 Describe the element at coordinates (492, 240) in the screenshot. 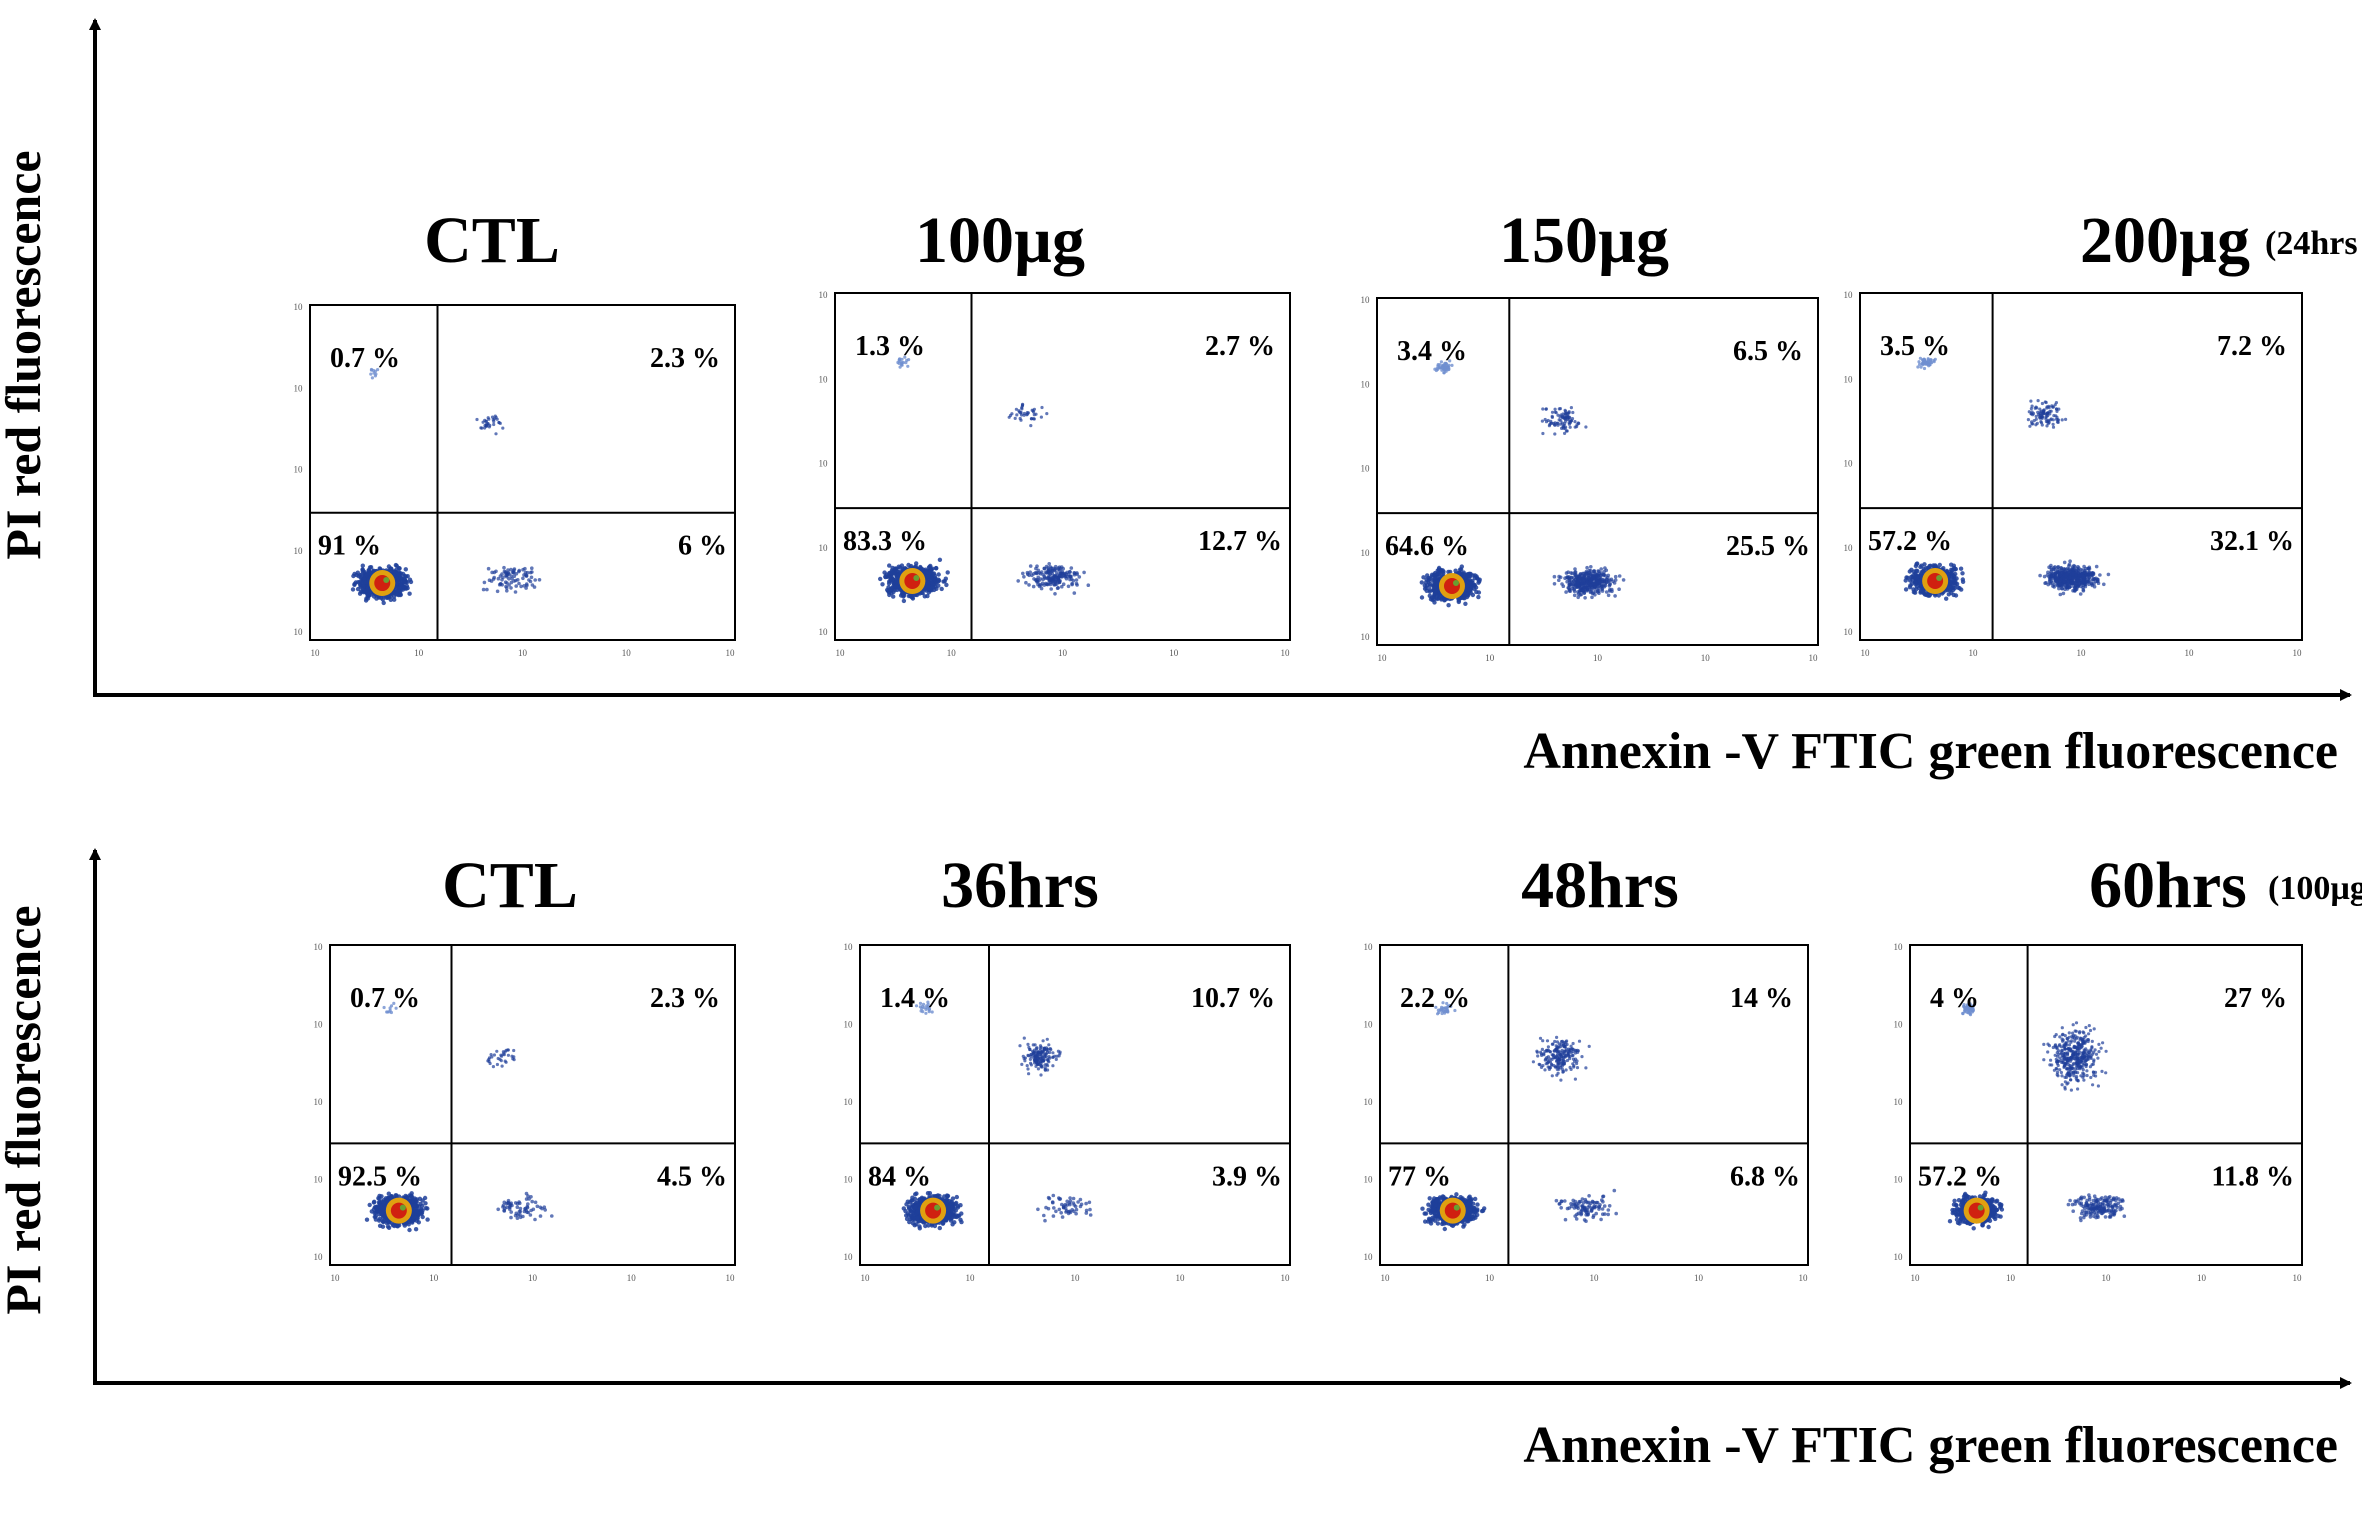

I see `panel-title: CTL` at that location.